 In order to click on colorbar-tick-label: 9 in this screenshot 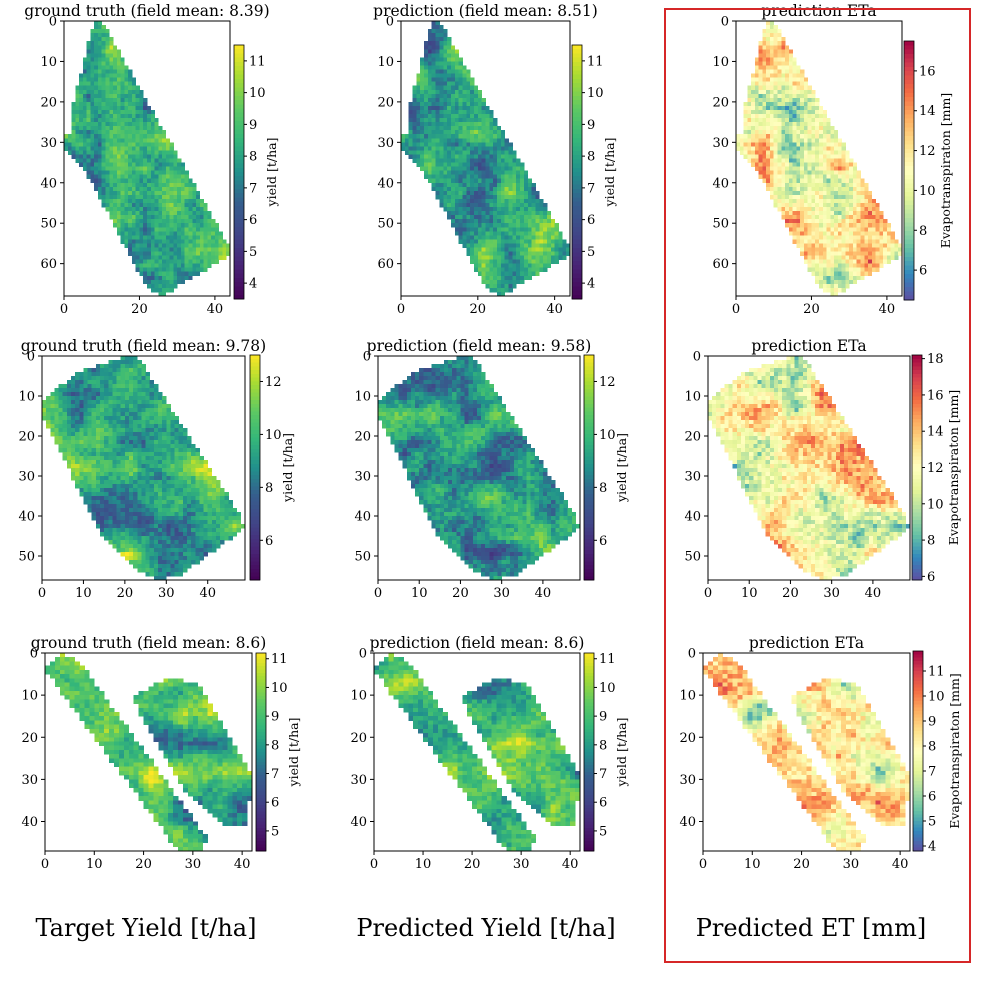, I will do `click(253, 125)`.